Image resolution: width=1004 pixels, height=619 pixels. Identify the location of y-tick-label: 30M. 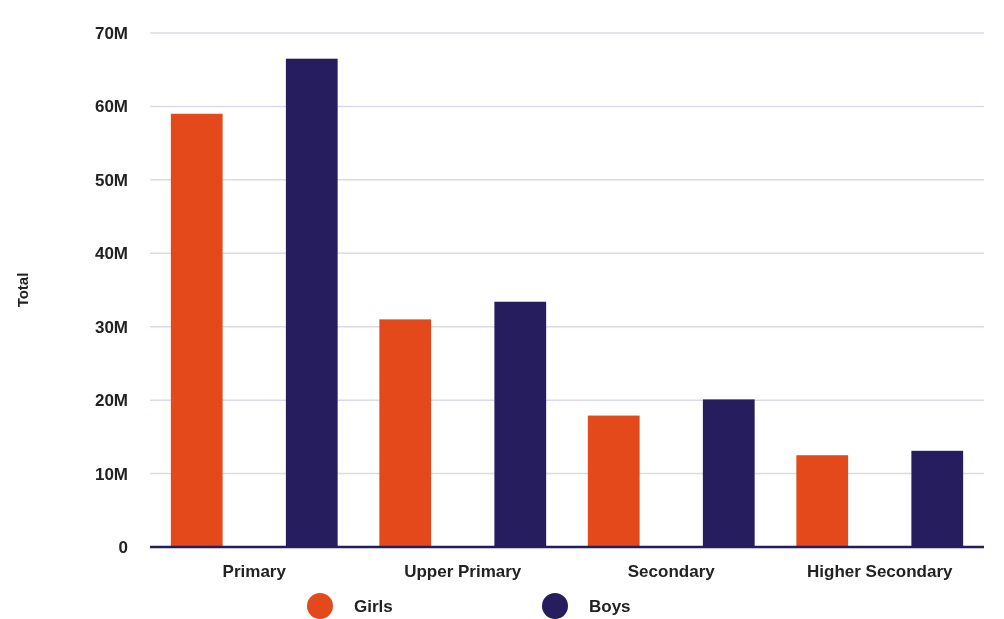
(111, 327).